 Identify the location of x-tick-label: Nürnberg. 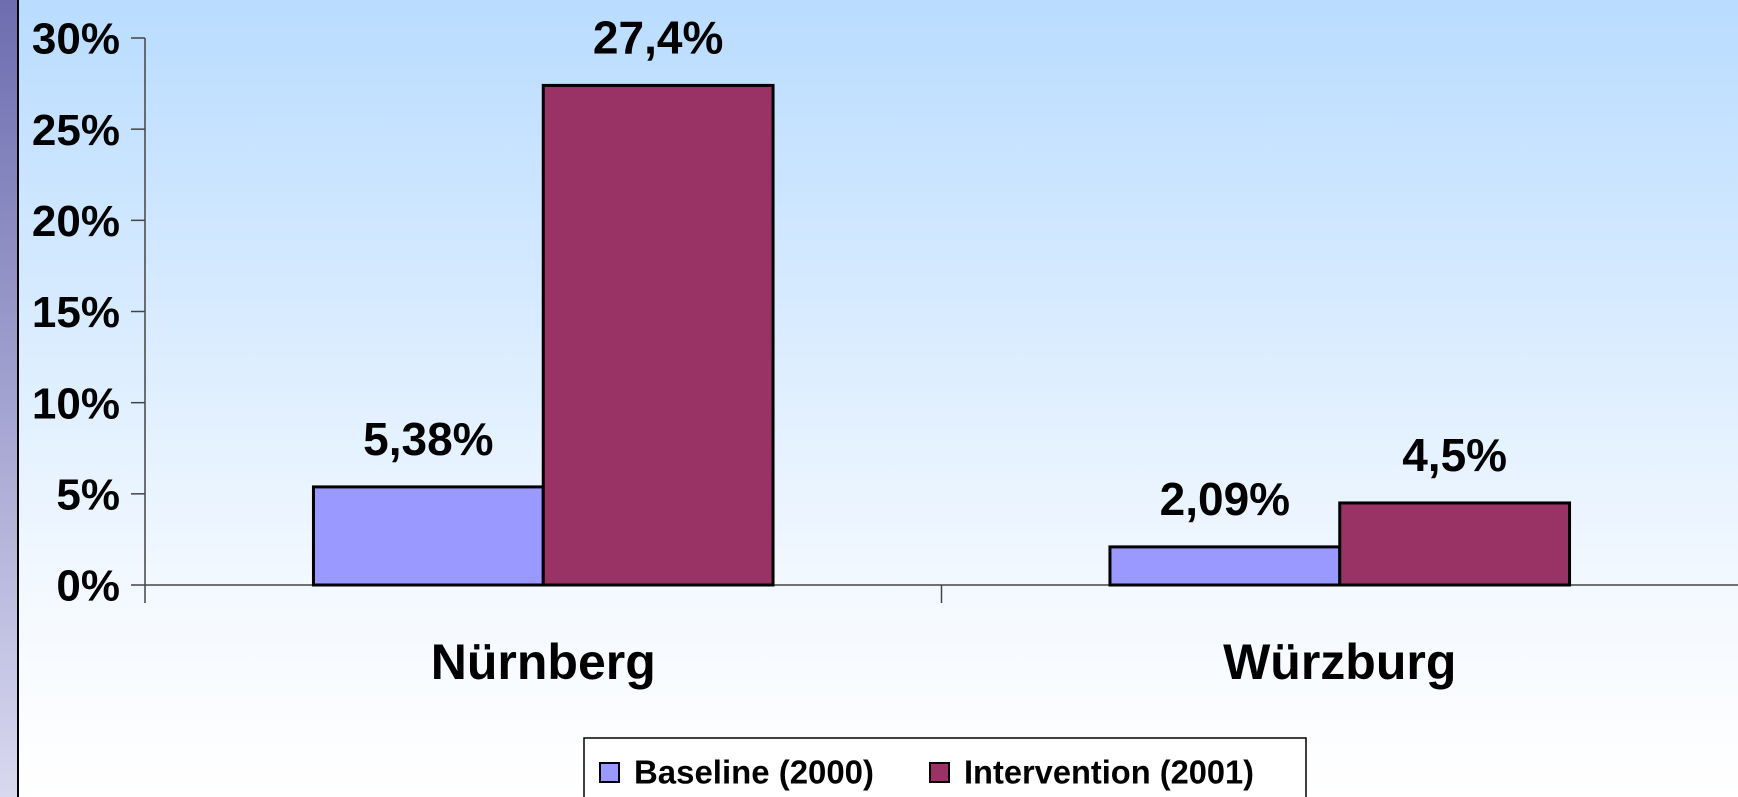
(543, 662).